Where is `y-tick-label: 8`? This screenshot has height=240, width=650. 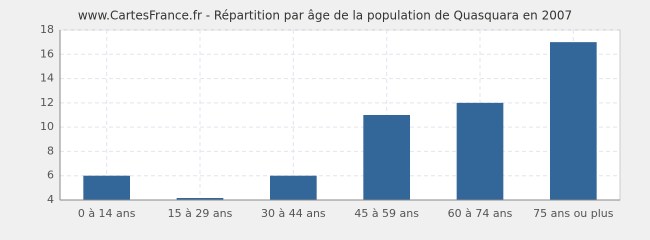
y-tick-label: 8 is located at coordinates (50, 150).